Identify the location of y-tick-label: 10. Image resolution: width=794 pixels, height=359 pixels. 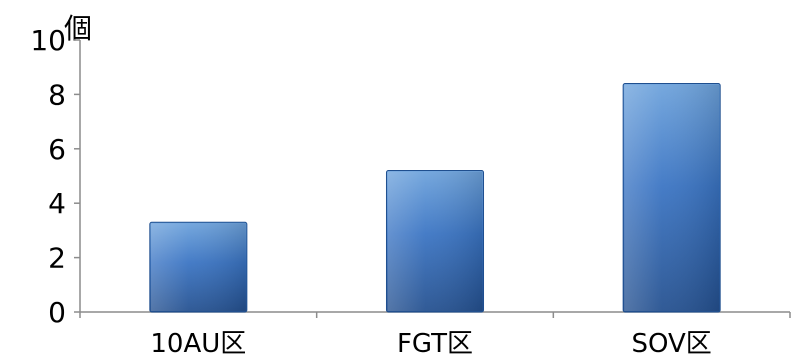
(48, 40).